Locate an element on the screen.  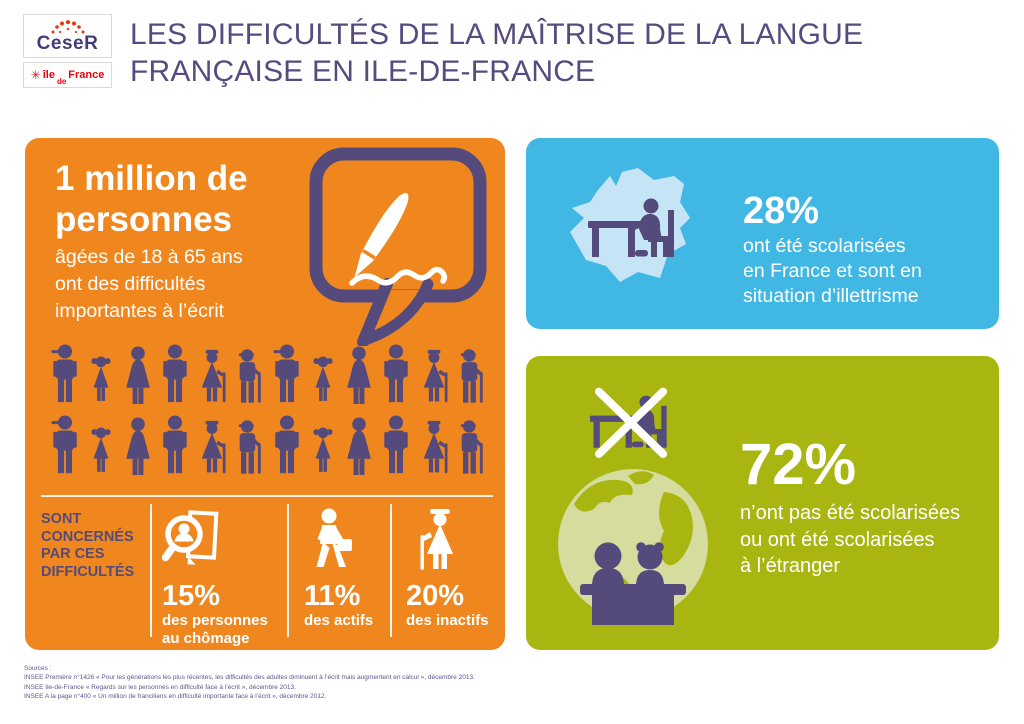
no-school-desk-icon is located at coordinates (629, 422).